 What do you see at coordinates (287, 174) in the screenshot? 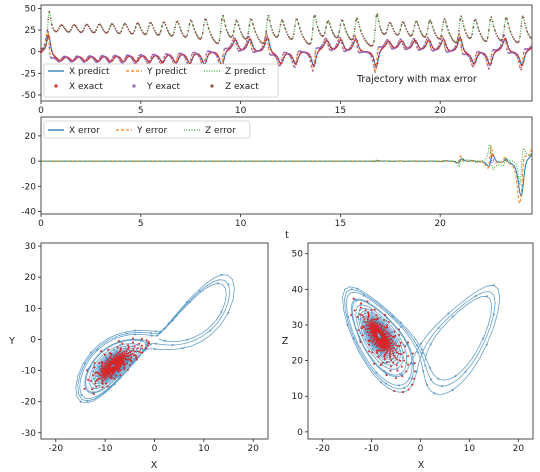
I see `y-error-line` at bounding box center [287, 174].